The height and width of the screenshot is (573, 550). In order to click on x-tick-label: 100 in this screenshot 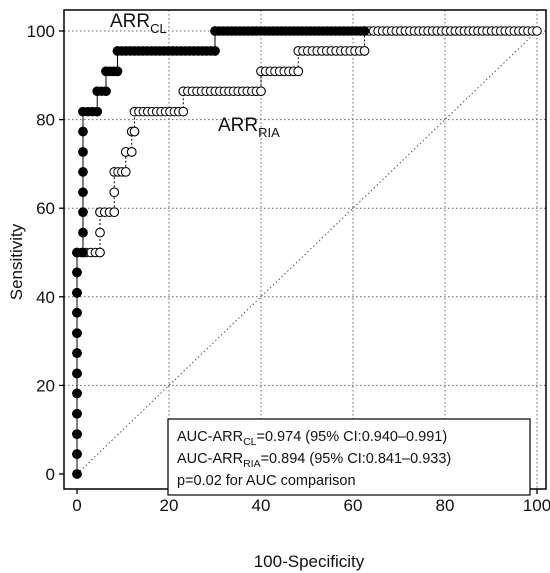, I will do `click(536, 505)`.